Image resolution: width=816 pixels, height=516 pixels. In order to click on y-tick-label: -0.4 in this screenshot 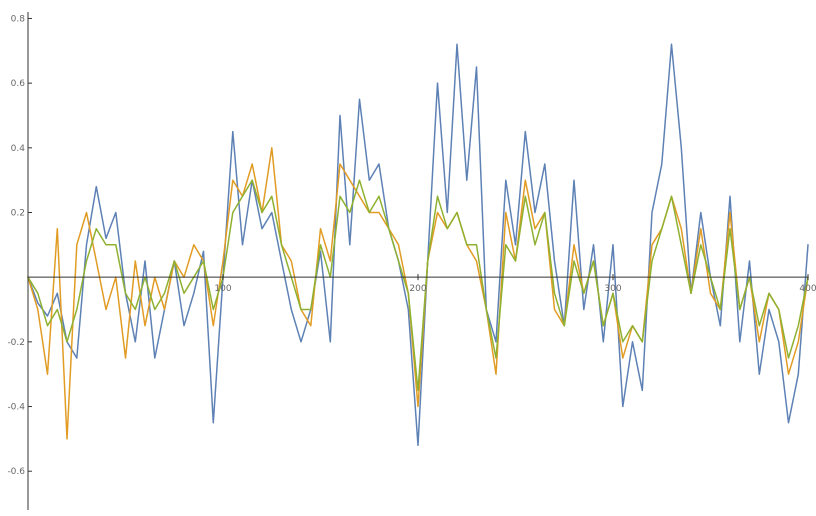, I will do `click(16, 408)`.